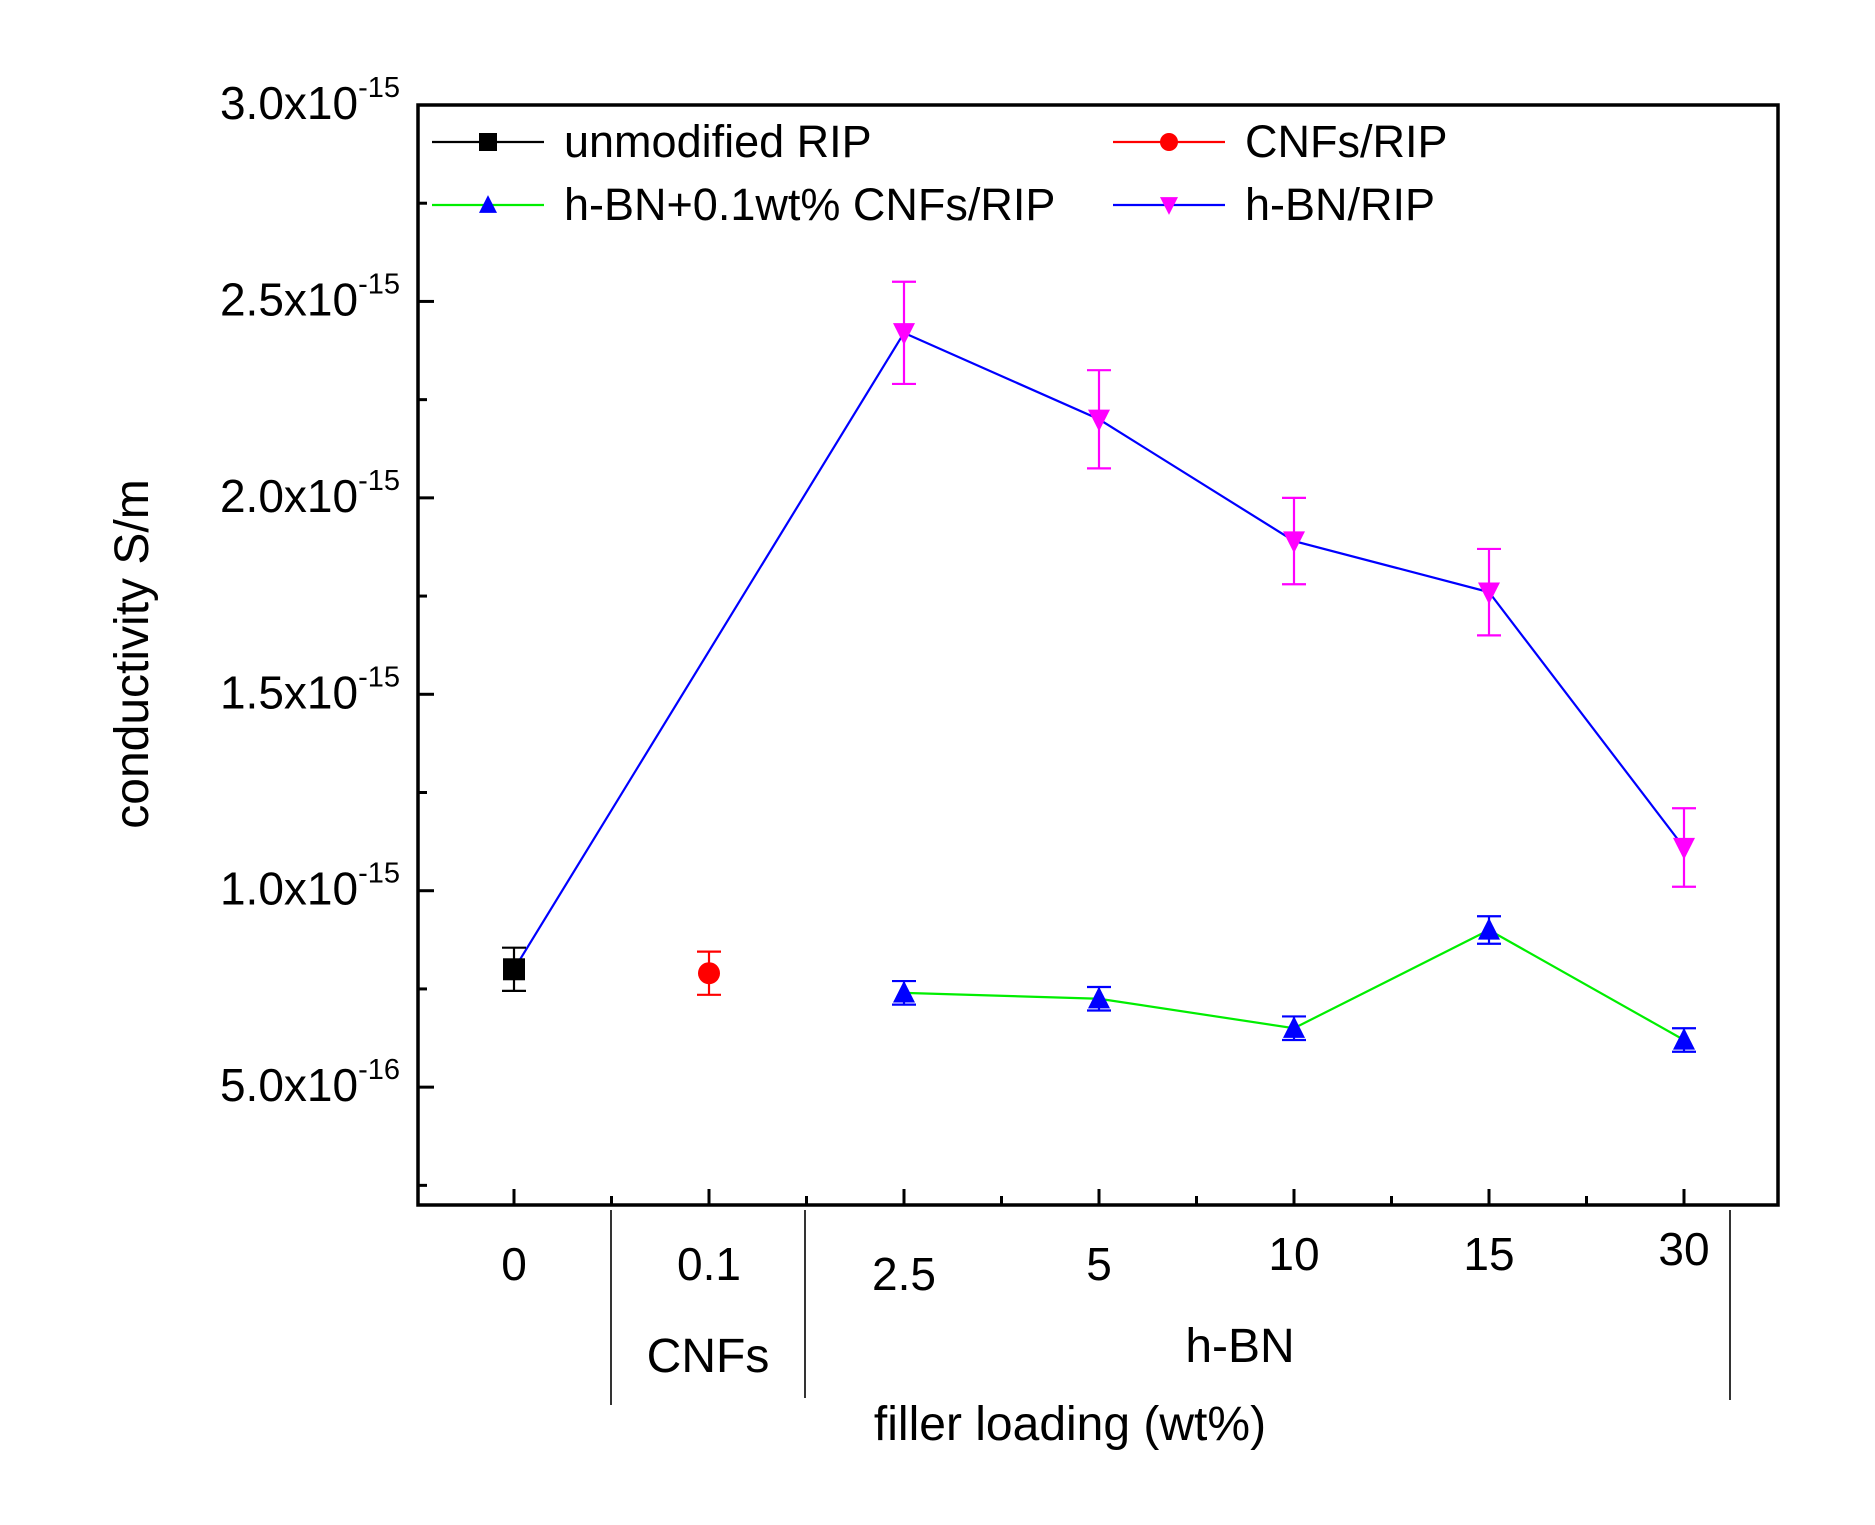 The width and height of the screenshot is (1875, 1525). I want to click on x-axis-title: filler loading (wt%), so click(1070, 1424).